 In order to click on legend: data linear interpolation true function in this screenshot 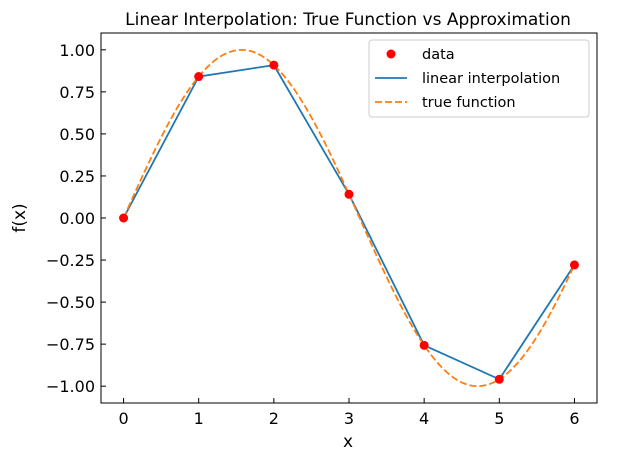, I will do `click(479, 78)`.